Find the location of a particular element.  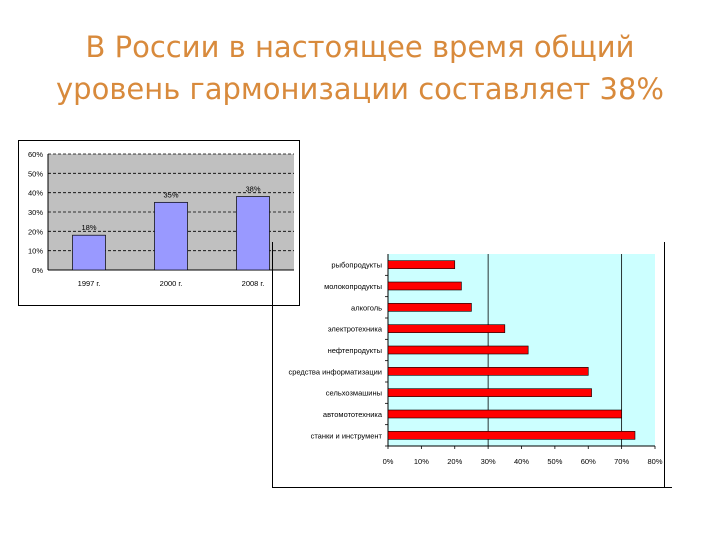

y-tick-label: 40% is located at coordinates (35, 193).